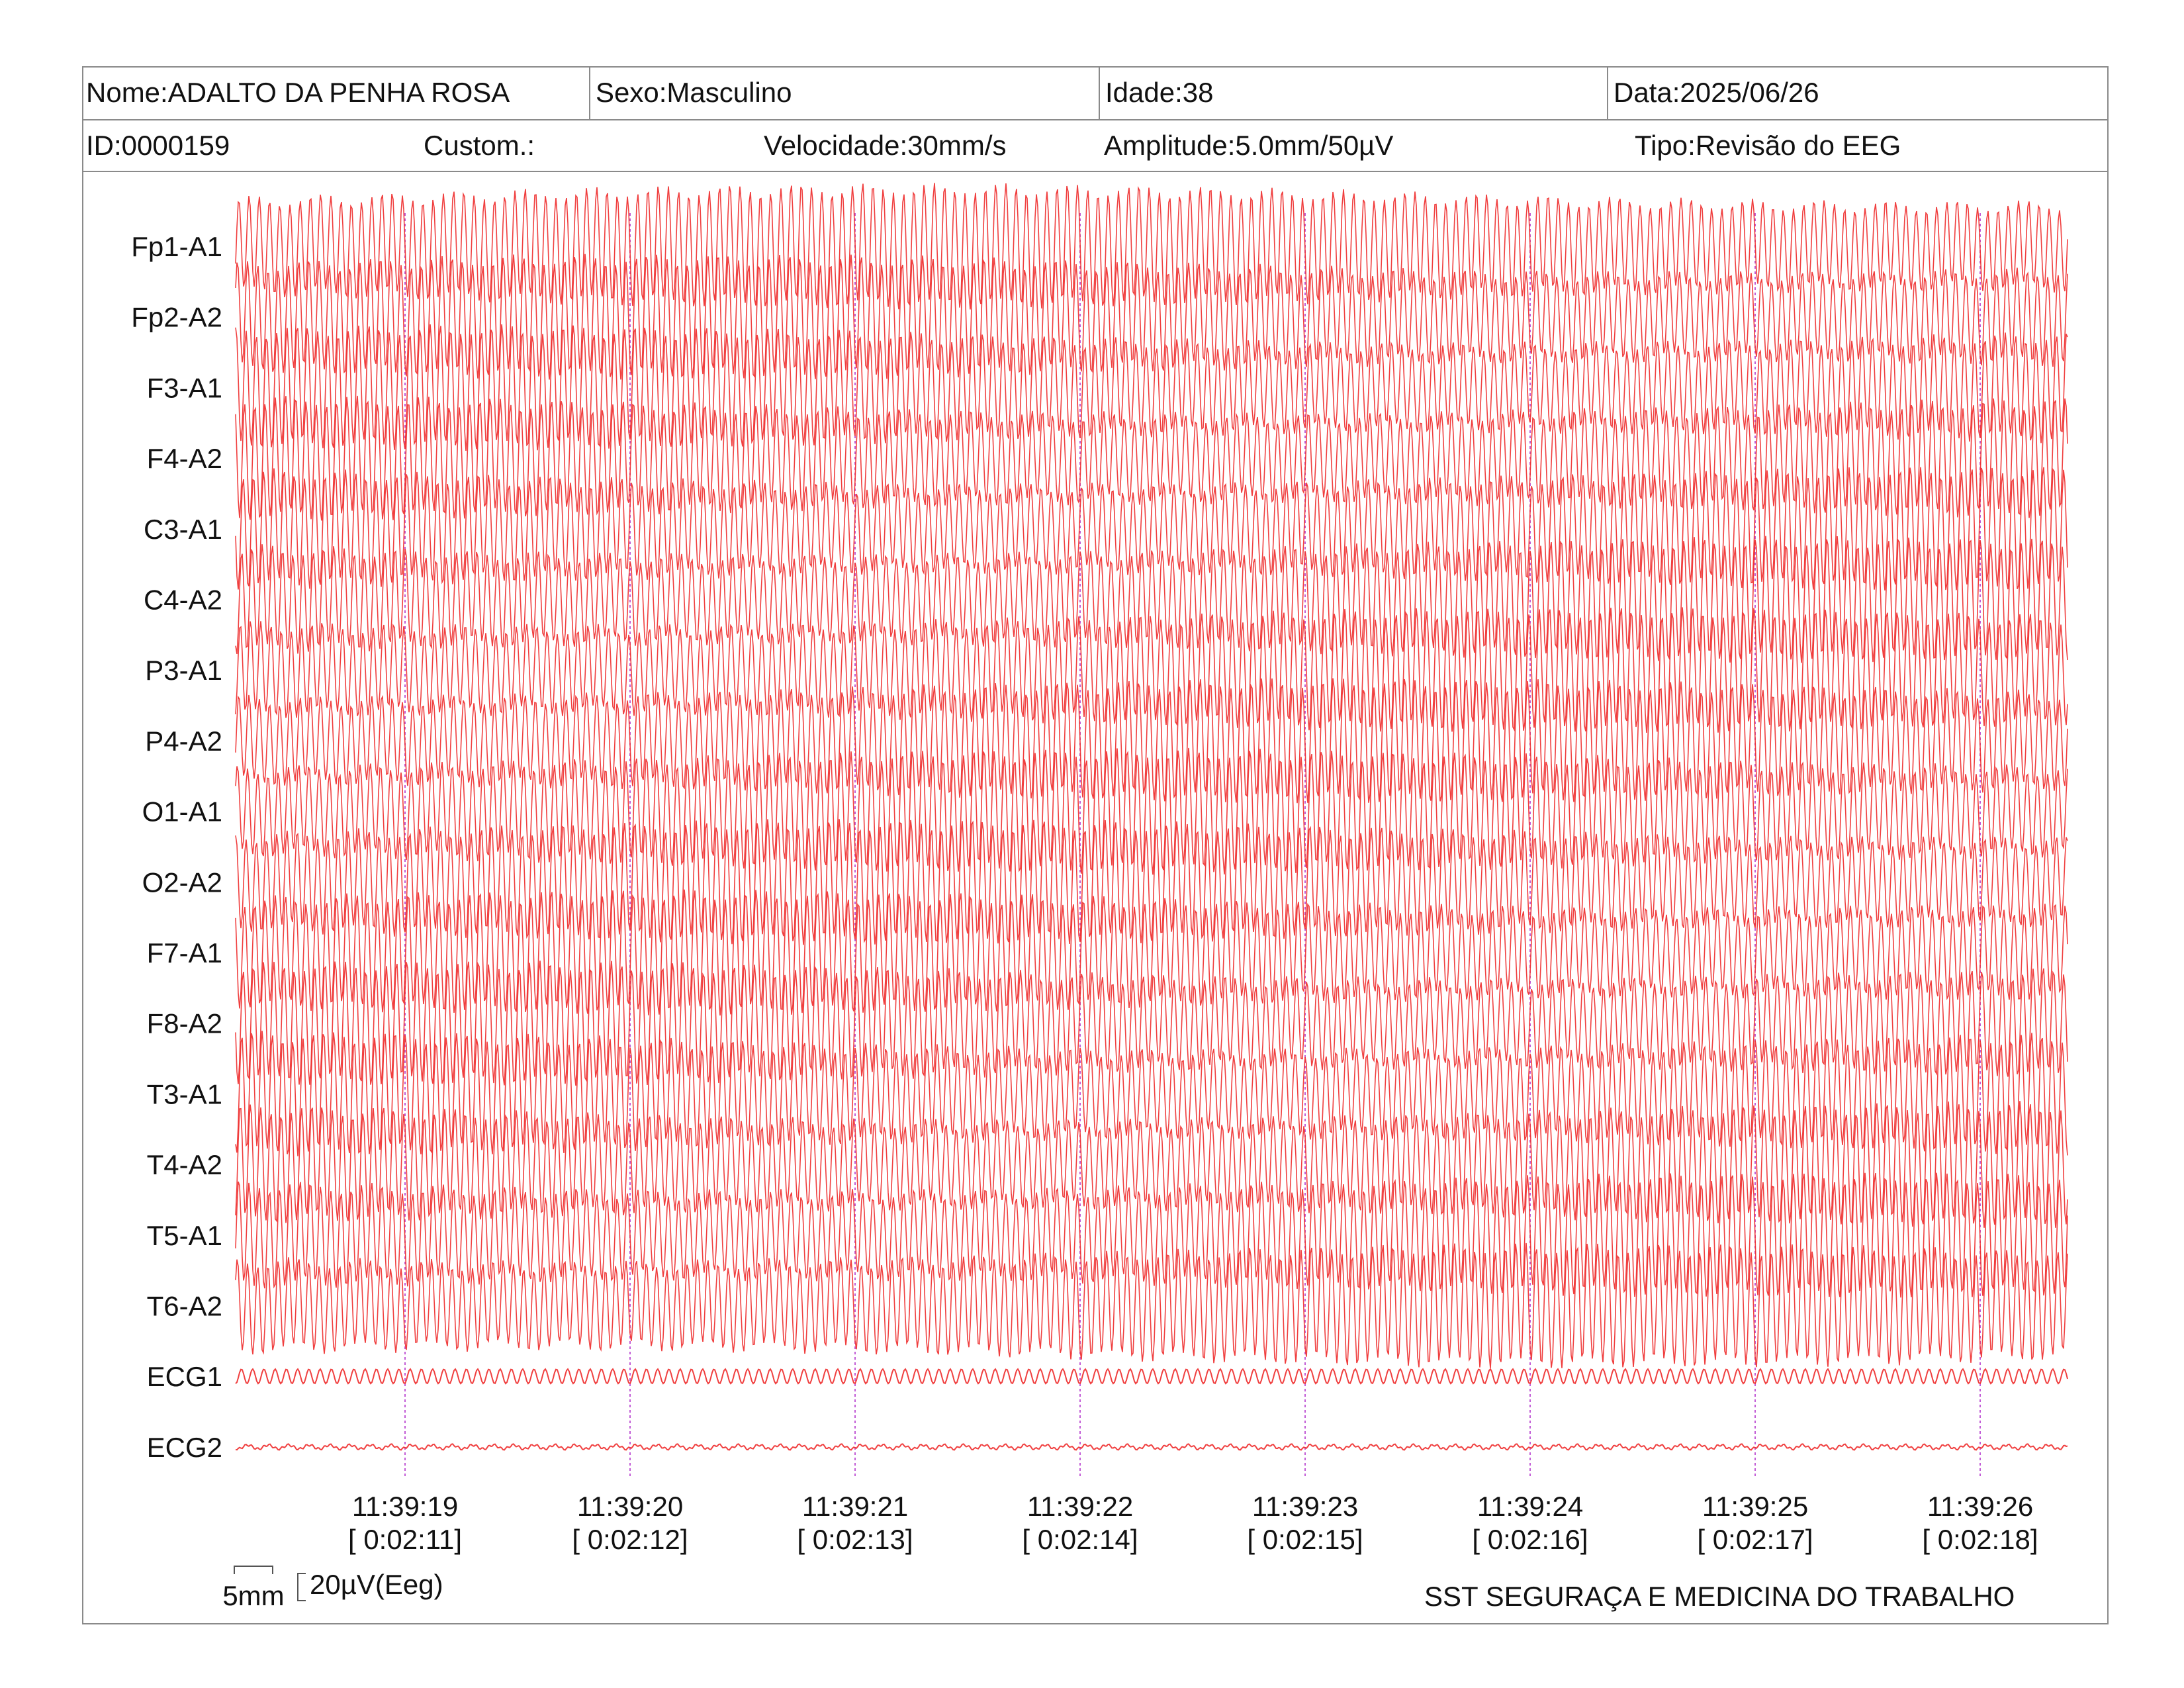  I want to click on record-id: ID:0000159, so click(158, 145).